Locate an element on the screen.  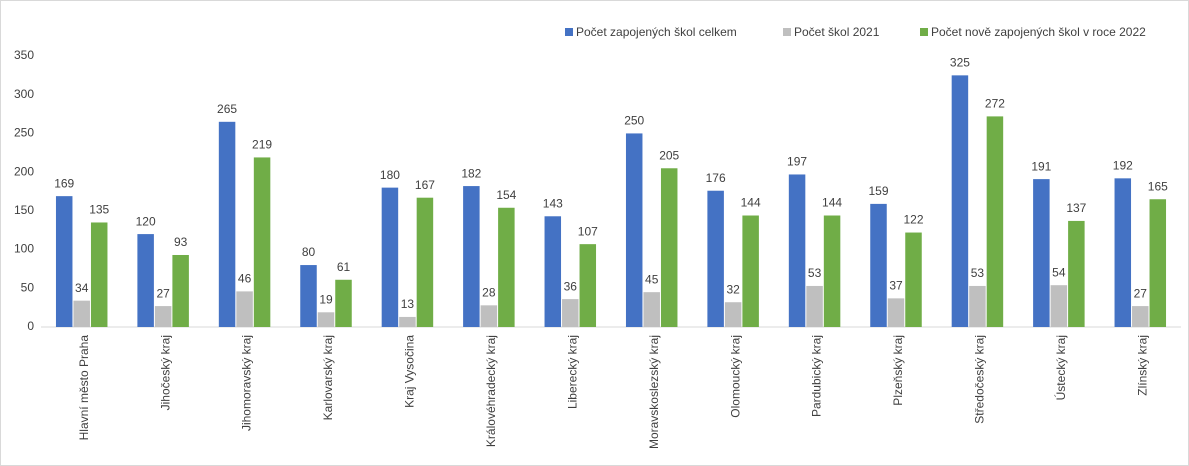
x-tick-label: Jihomoravský kraj is located at coordinates (247, 383).